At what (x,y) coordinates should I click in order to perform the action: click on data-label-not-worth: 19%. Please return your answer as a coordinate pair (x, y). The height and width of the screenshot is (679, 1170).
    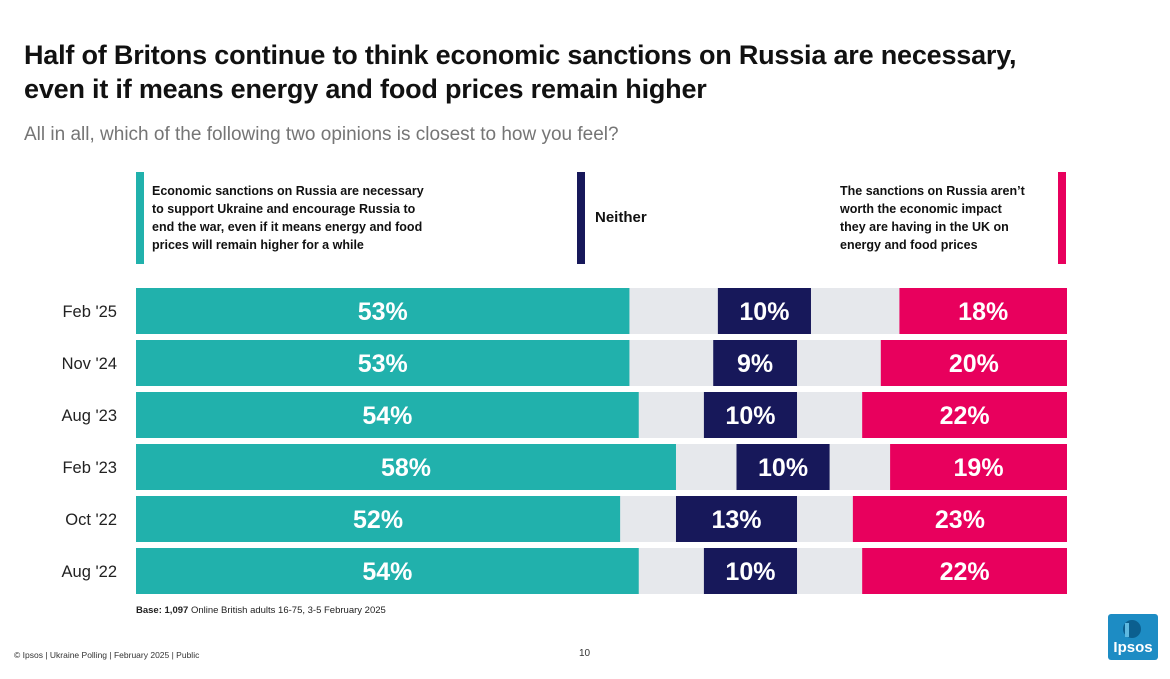
    Looking at the image, I should click on (979, 468).